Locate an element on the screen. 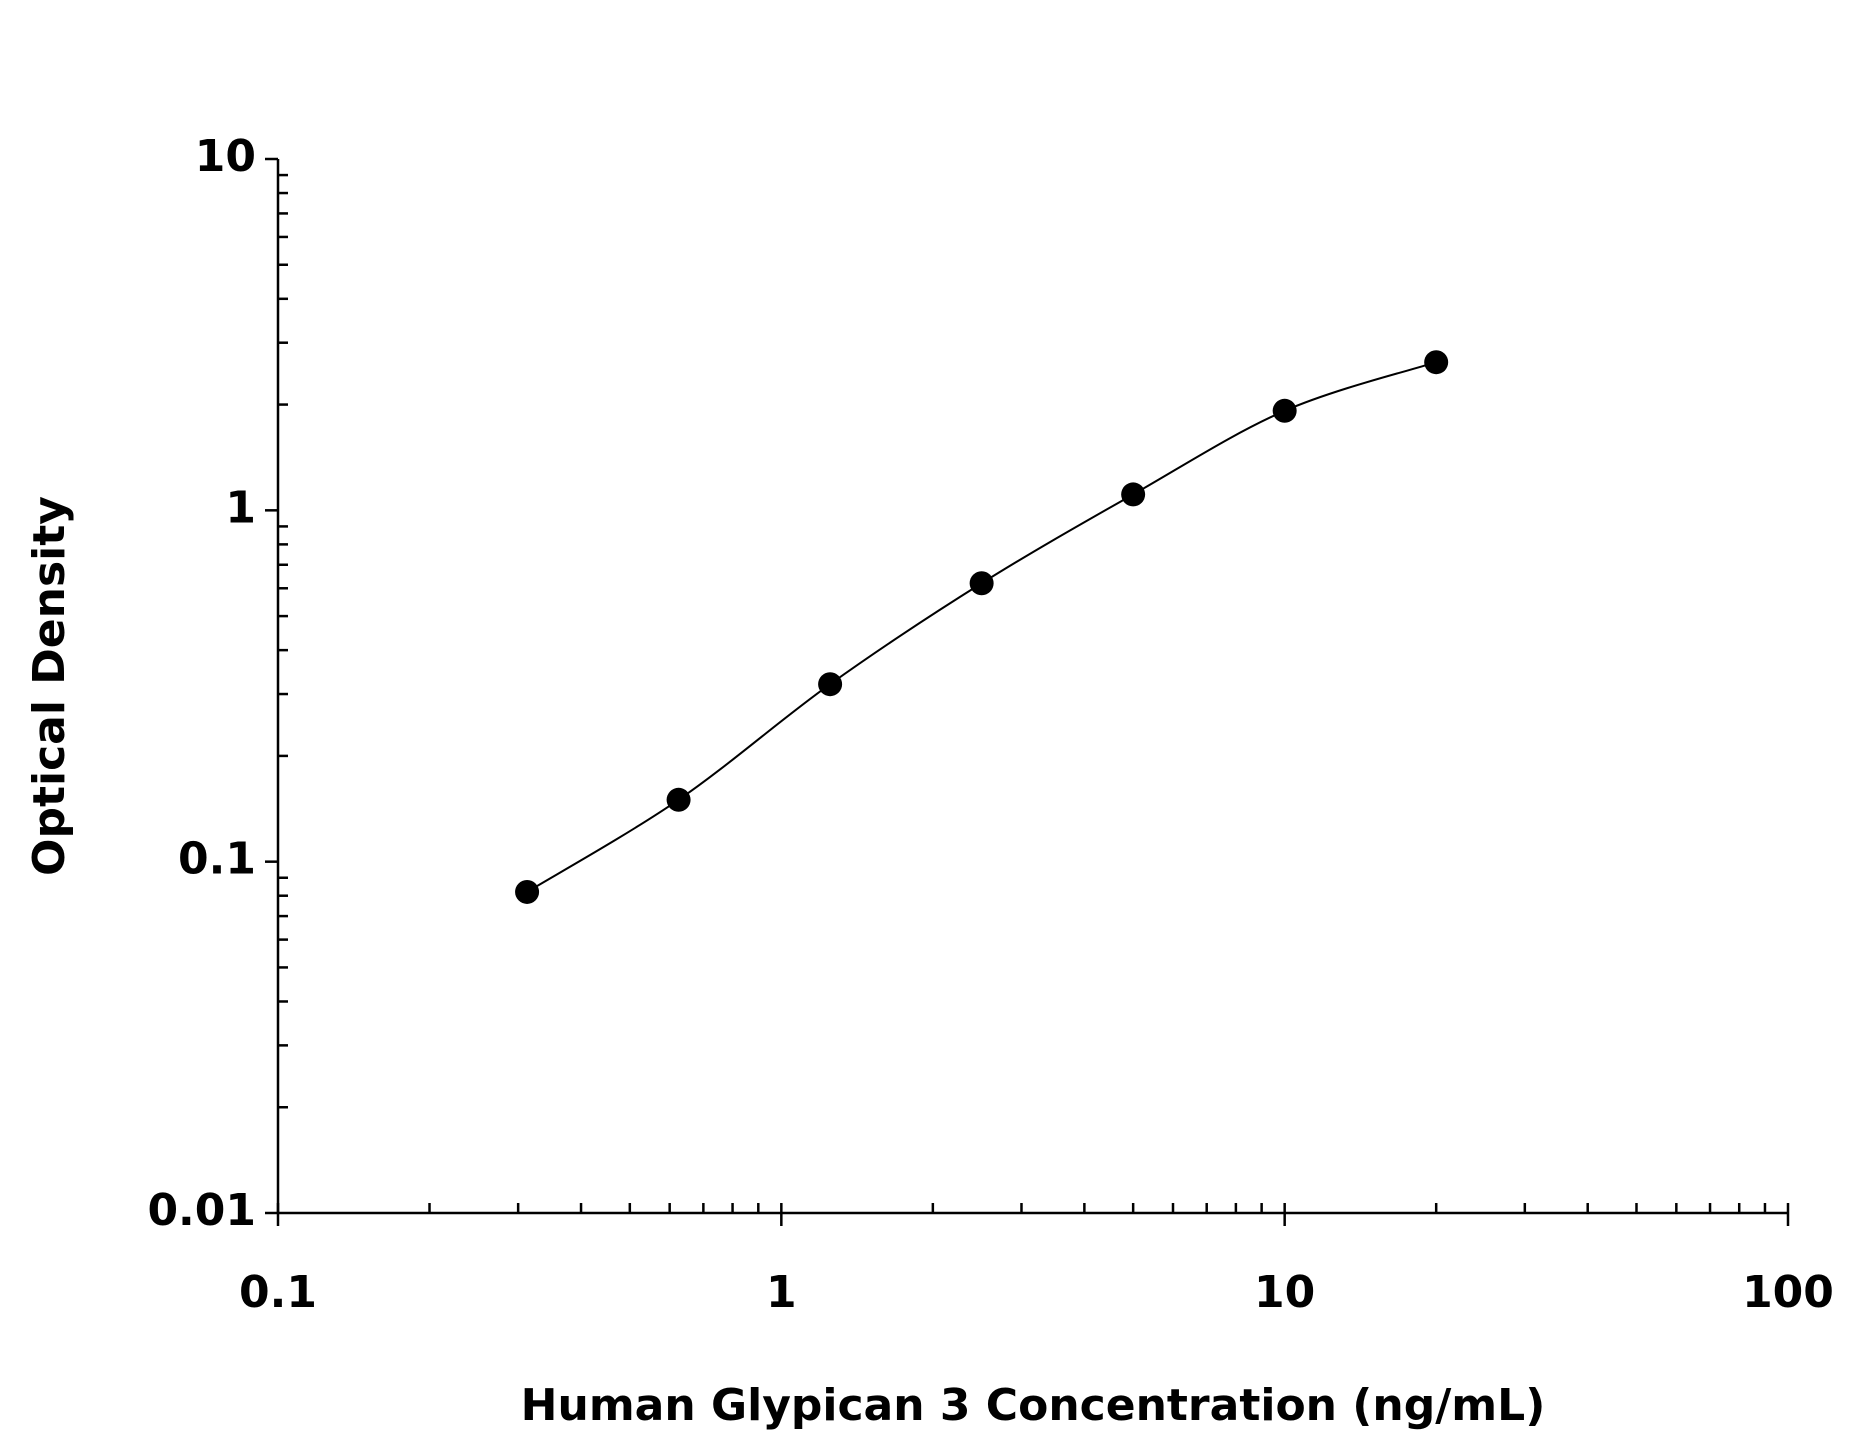  y-tick-label: 10 is located at coordinates (225, 156).